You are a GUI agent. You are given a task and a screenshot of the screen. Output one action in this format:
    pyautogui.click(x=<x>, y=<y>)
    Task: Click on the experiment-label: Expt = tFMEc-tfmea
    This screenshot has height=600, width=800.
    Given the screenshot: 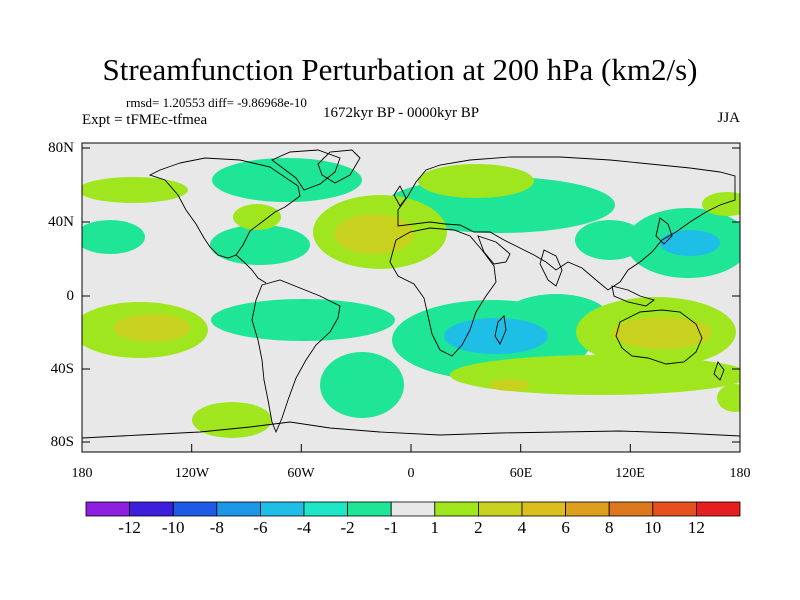 What is the action you would take?
    pyautogui.click(x=145, y=120)
    